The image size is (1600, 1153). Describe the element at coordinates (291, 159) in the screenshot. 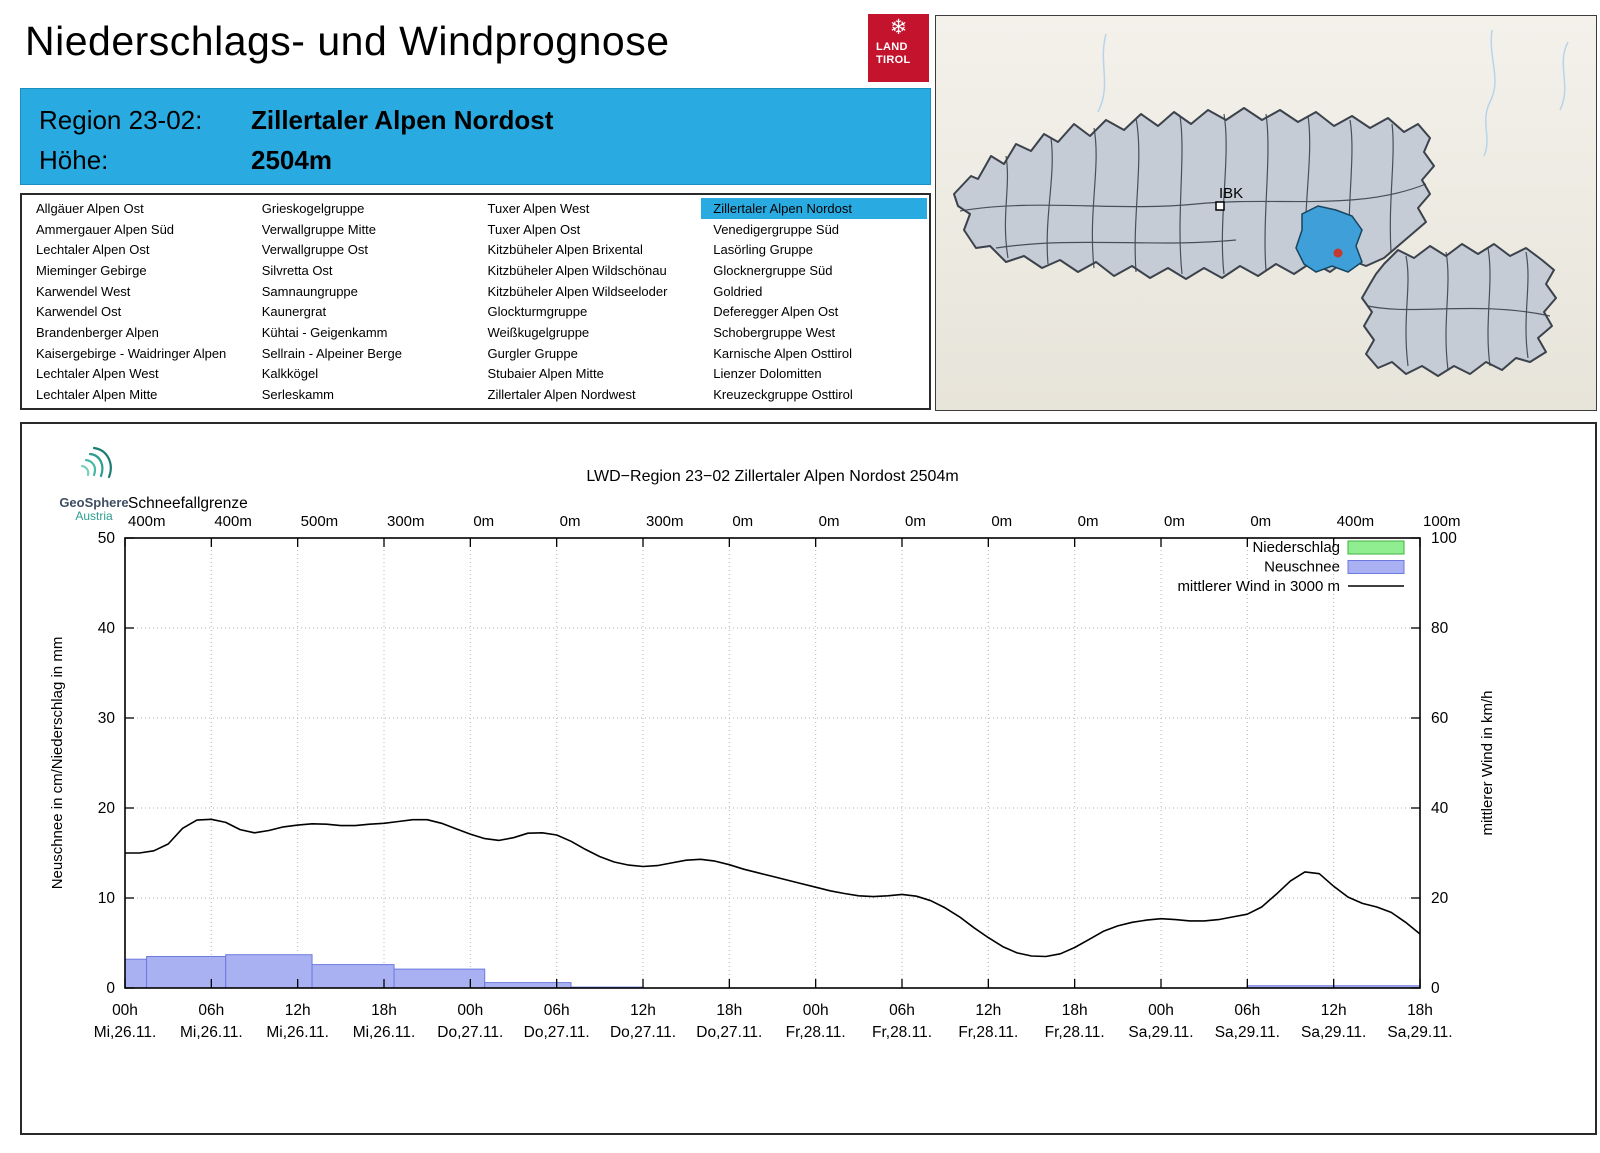

I see `altitude-value: 2504m` at that location.